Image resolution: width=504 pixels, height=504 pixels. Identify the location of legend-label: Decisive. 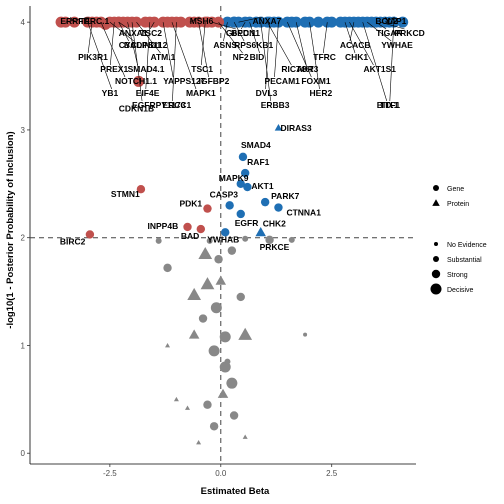
(460, 290).